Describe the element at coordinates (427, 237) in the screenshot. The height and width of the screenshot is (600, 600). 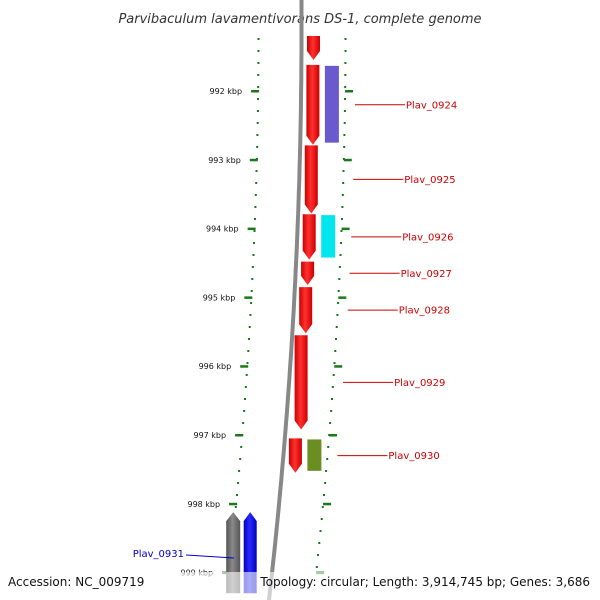
I see `gene-label: Plav_0926` at that location.